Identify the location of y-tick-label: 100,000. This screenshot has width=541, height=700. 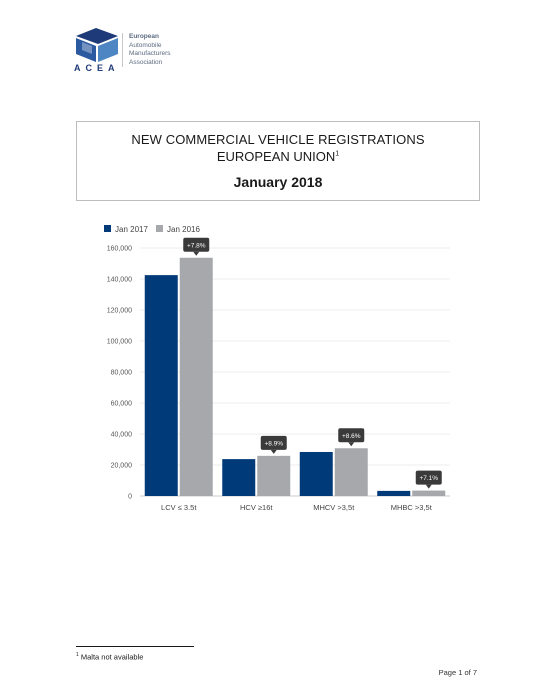
(119, 342).